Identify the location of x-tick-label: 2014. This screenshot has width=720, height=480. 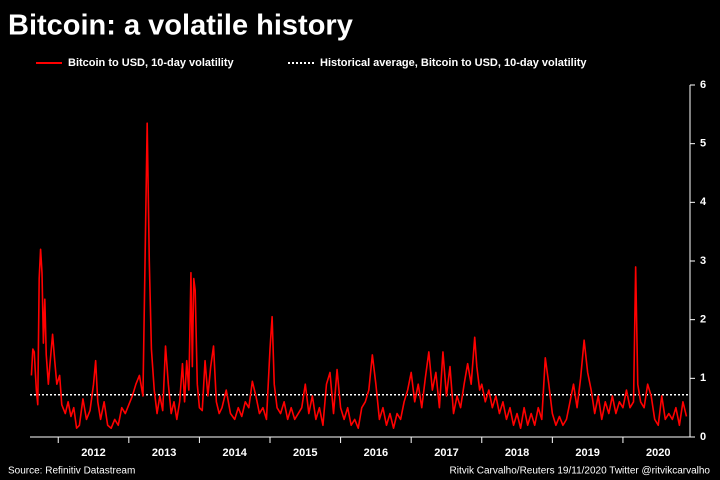
(234, 453).